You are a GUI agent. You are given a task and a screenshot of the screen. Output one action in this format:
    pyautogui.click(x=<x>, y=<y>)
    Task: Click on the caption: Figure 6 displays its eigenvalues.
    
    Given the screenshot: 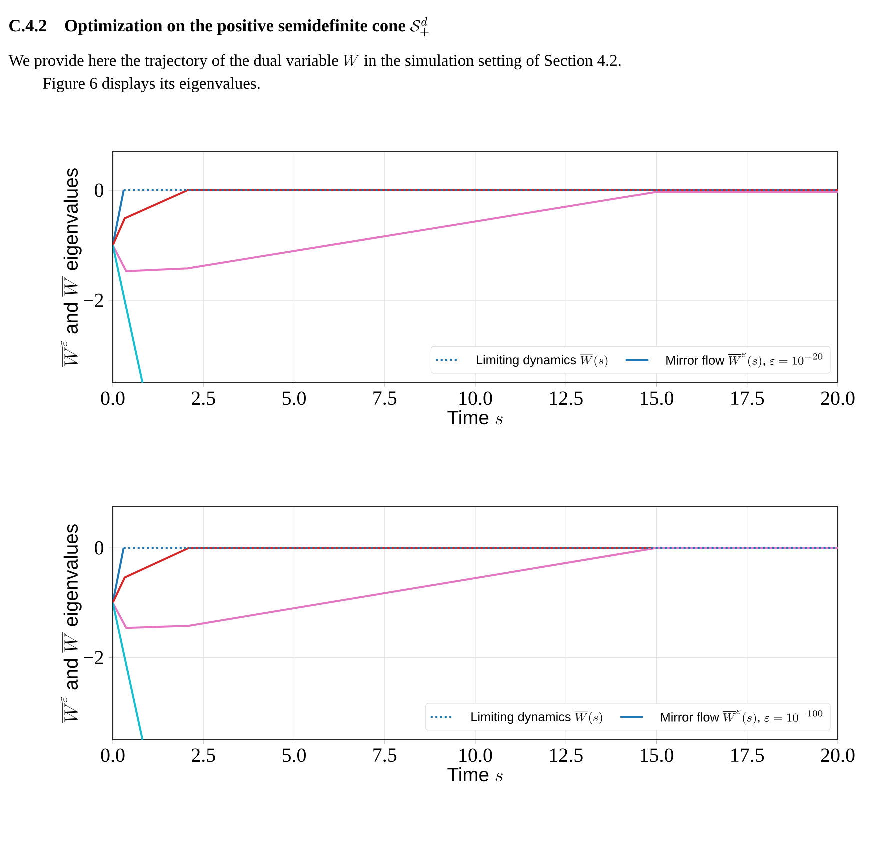 What is the action you would take?
    pyautogui.click(x=151, y=85)
    